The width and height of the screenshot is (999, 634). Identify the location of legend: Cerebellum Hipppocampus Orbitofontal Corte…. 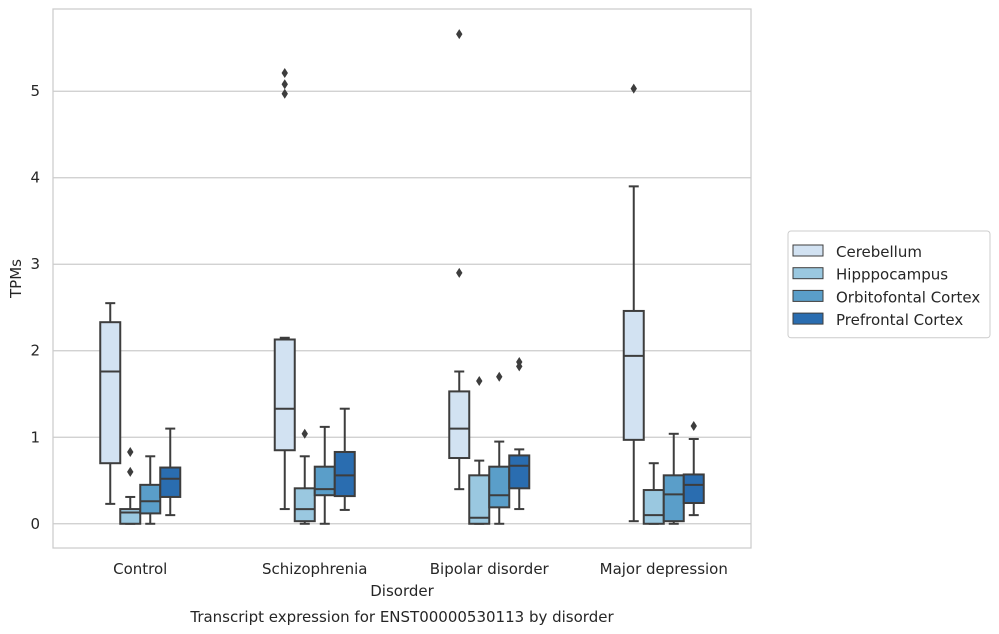
(889, 284).